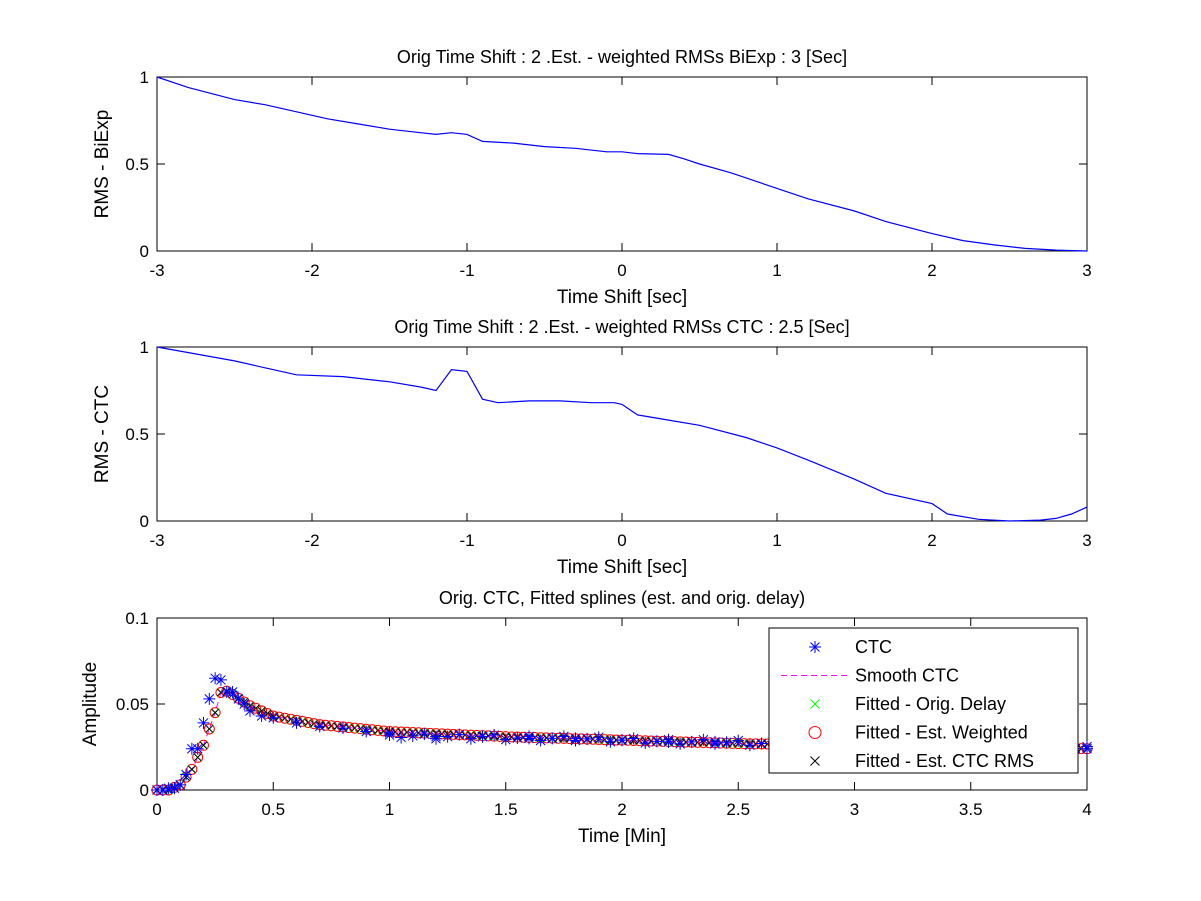  Describe the element at coordinates (873, 647) in the screenshot. I see `legend-label: CTC` at that location.